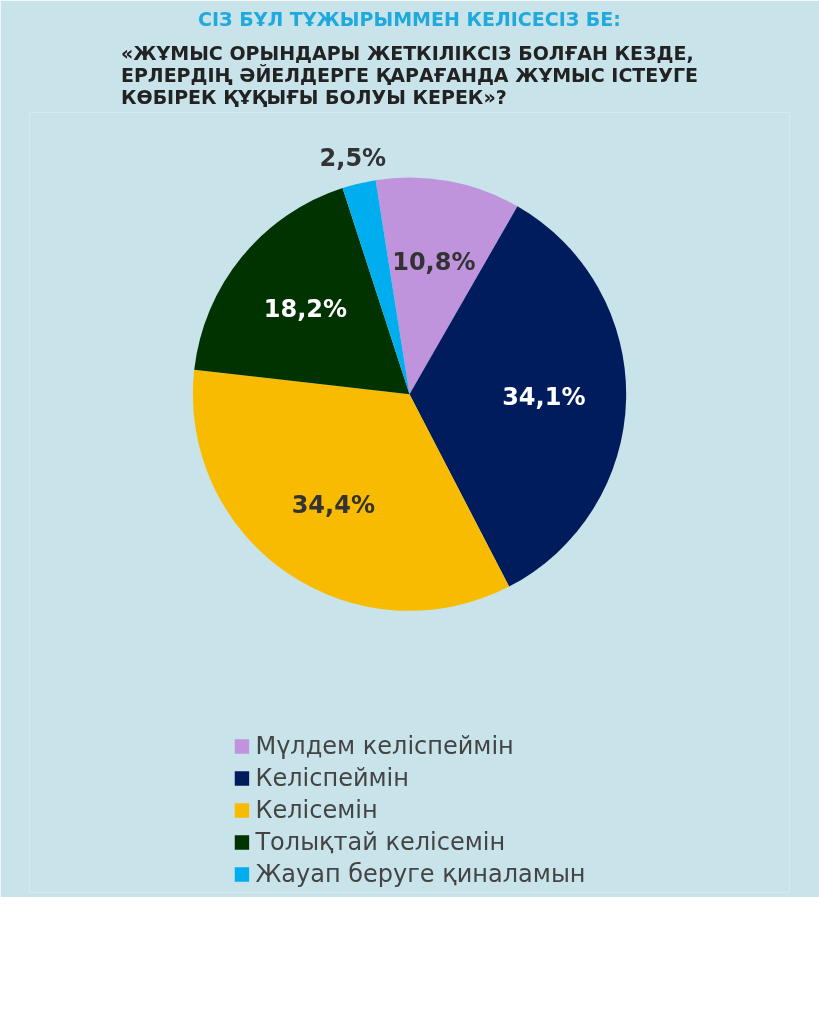 The height and width of the screenshot is (1024, 819). Describe the element at coordinates (305, 309) in the screenshot. I see `data-label: 18,2%` at that location.